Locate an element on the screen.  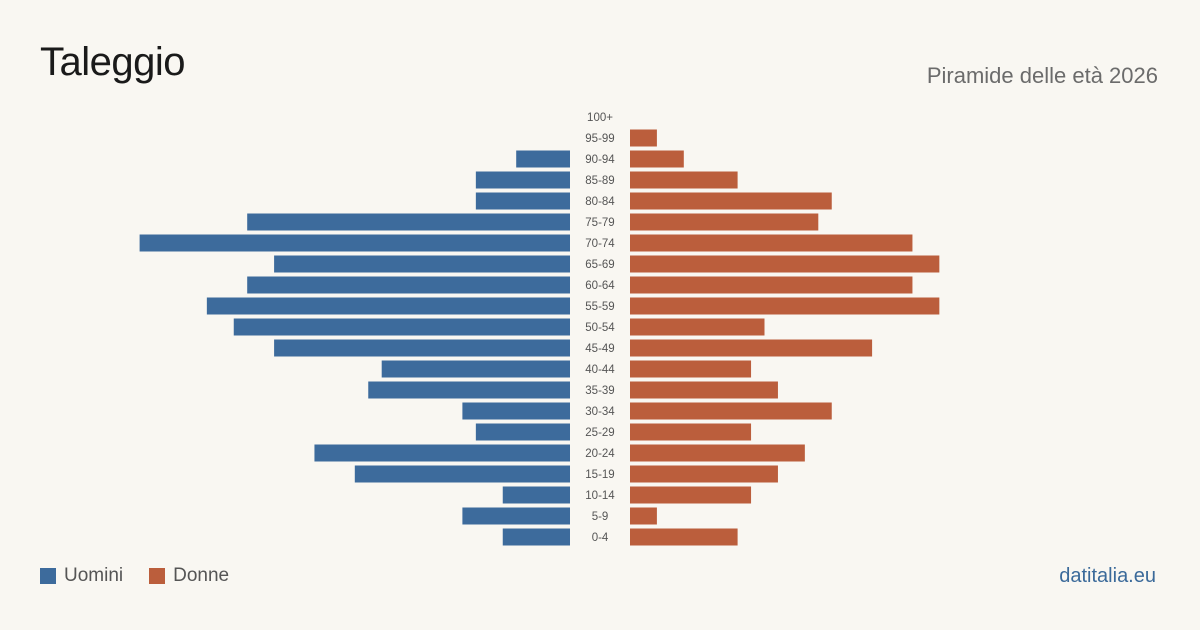
age-group-label: 5-9 is located at coordinates (600, 517).